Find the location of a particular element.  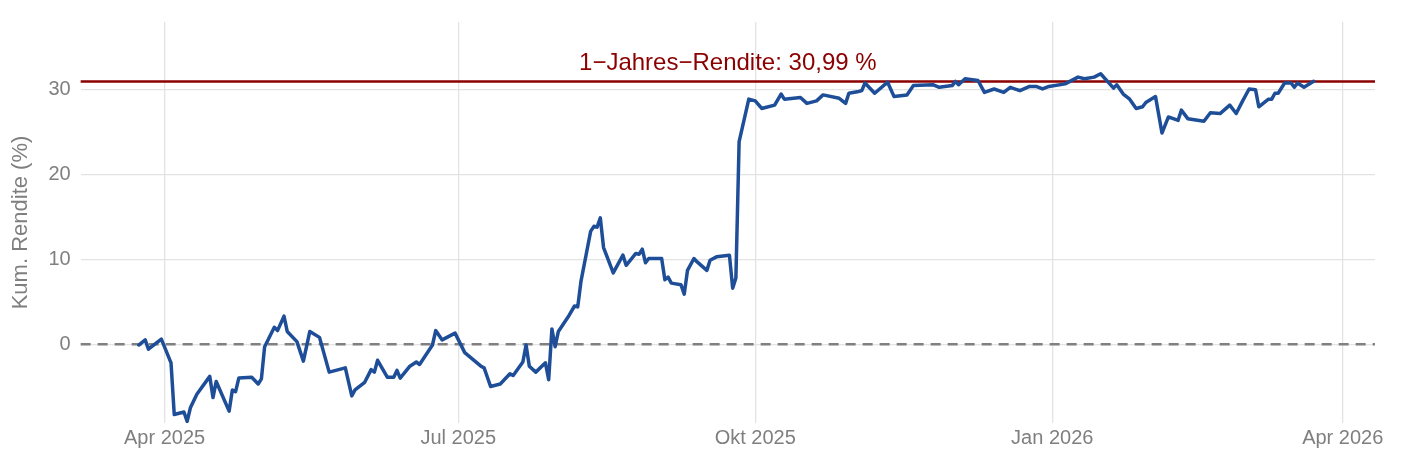

y-axis-title: Kum. Rendite (%) is located at coordinates (20, 222).